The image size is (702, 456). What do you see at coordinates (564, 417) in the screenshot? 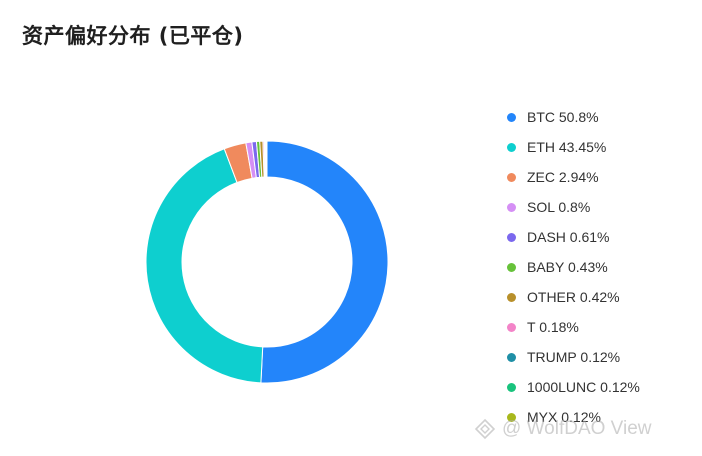
I see `legend-label: MYX 0.12%` at bounding box center [564, 417].